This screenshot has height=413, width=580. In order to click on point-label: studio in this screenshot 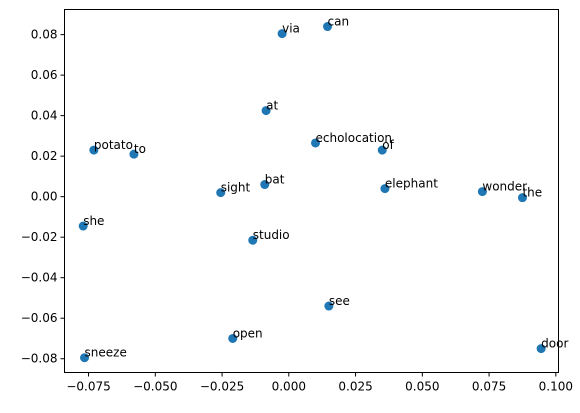, I will do `click(271, 235)`.